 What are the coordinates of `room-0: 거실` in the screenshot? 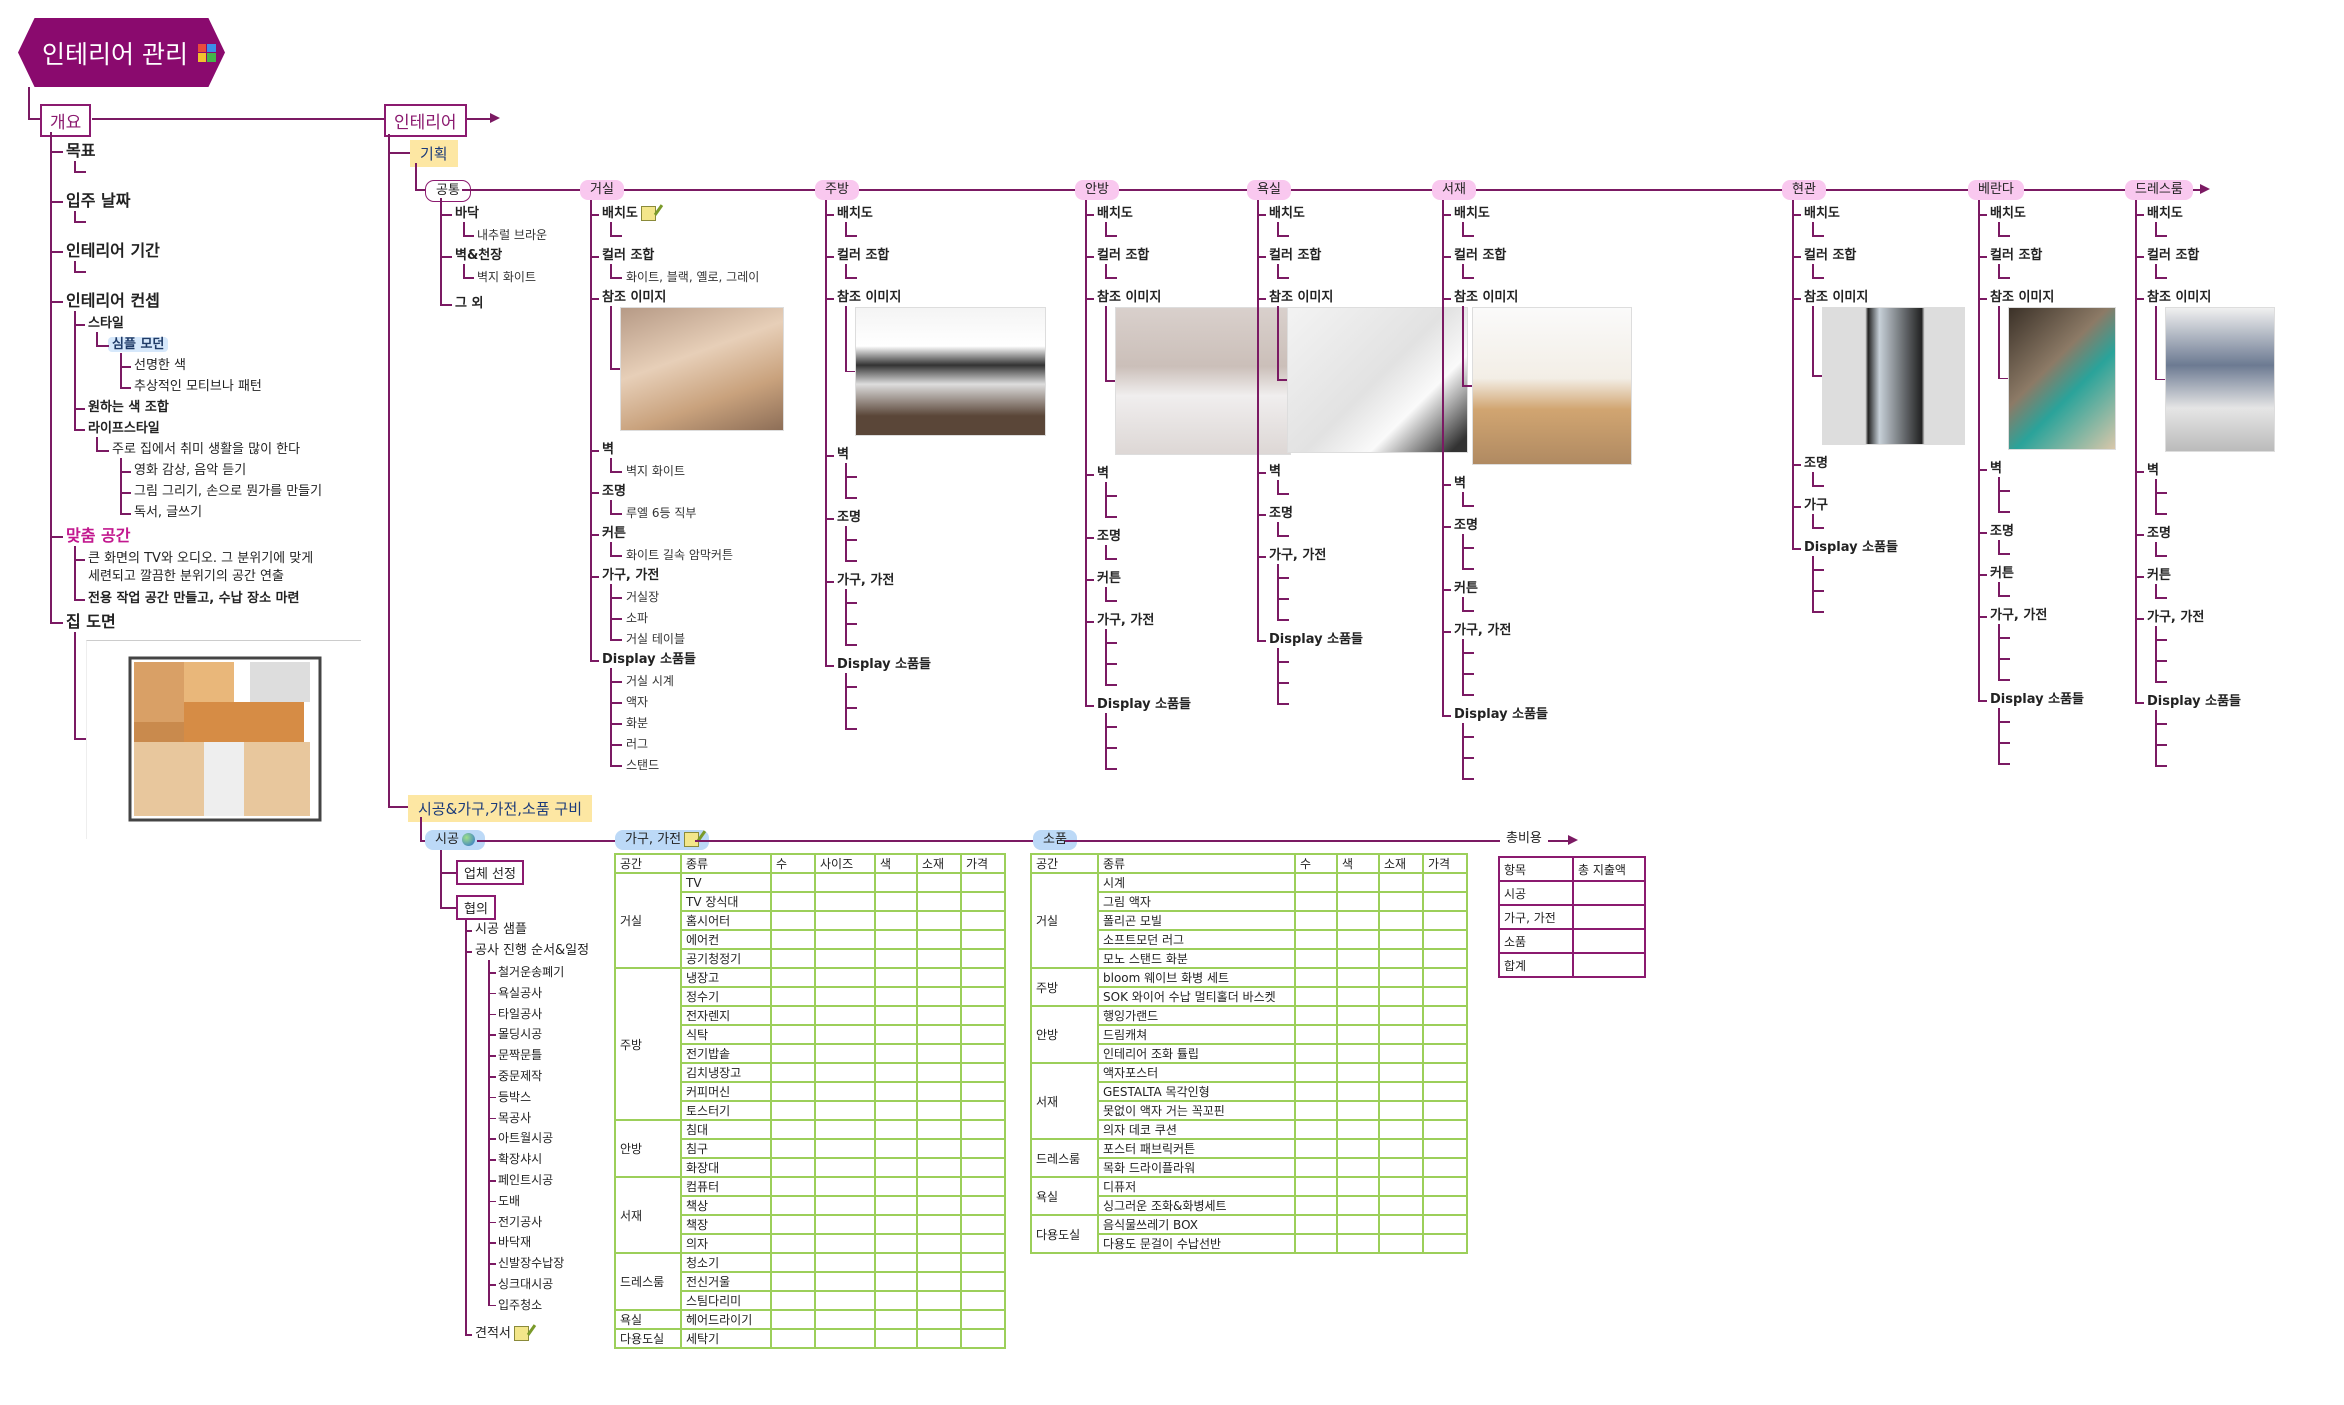 It's located at (602, 190).